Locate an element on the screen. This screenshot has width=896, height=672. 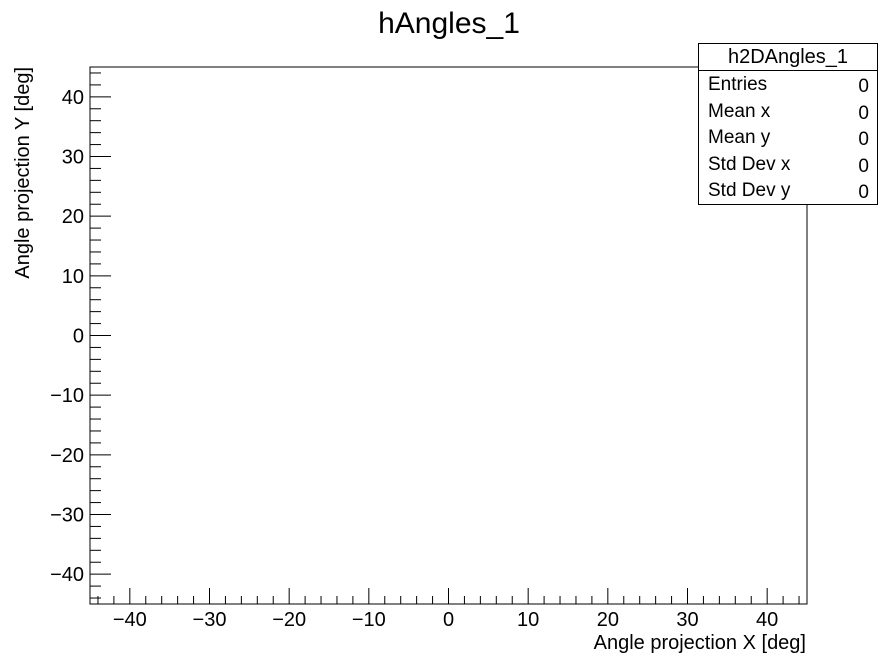
y-axis-label: Angle projection Y [deg] is located at coordinates (23, 173).